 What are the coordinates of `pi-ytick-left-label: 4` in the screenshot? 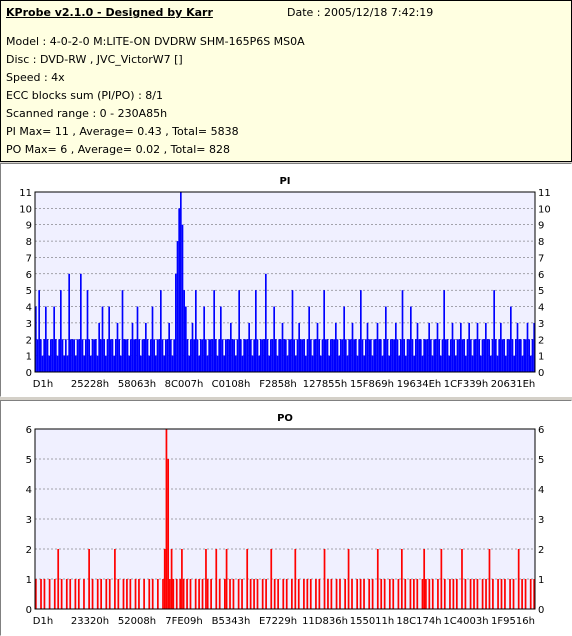 It's located at (29, 308).